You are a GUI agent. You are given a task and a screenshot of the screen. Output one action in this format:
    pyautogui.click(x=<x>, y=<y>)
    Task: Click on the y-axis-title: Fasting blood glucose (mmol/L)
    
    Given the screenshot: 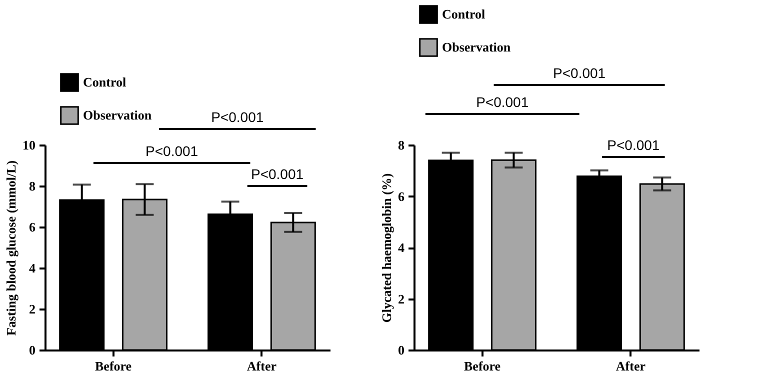 What is the action you would take?
    pyautogui.click(x=11, y=248)
    